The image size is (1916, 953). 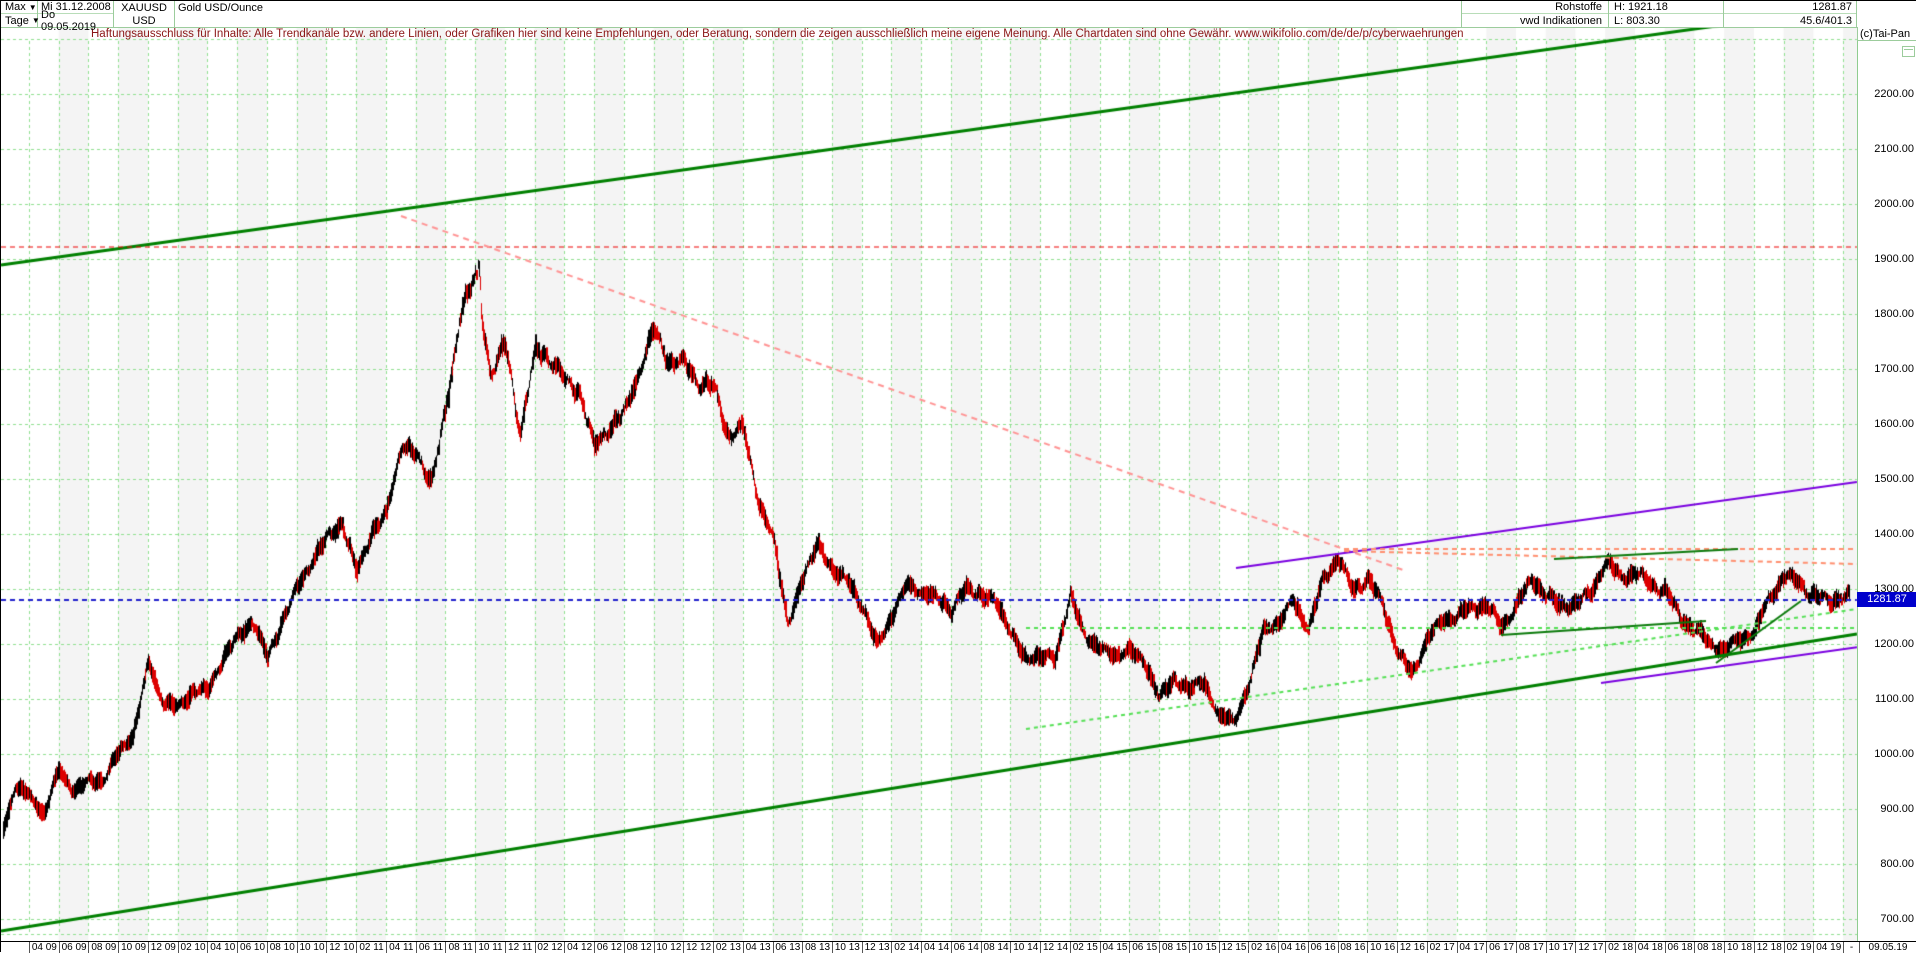 I want to click on y-axis-label: 1200.00, so click(x=1894, y=644).